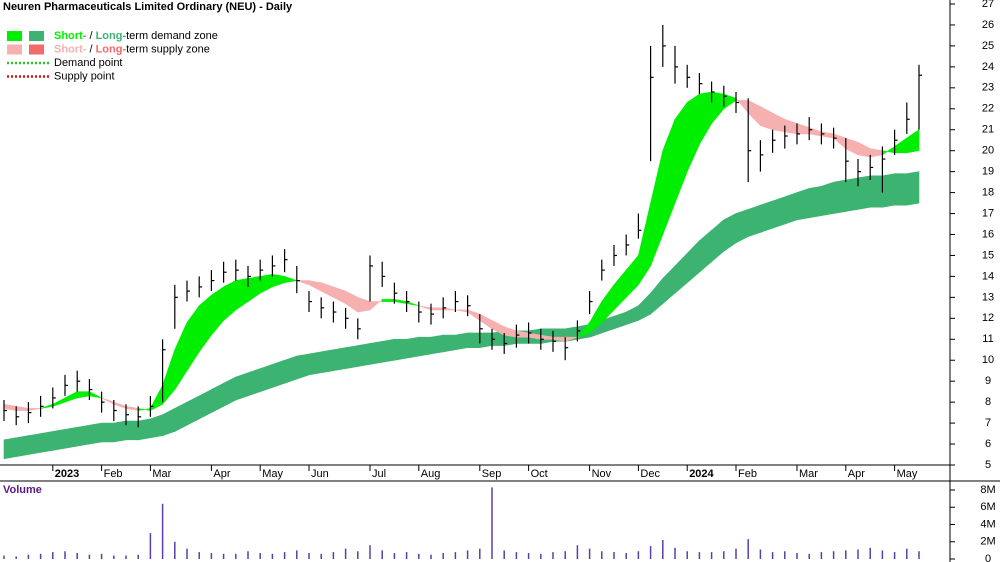 The image size is (1000, 562). What do you see at coordinates (88, 63) in the screenshot?
I see `legend-text: Demand point` at bounding box center [88, 63].